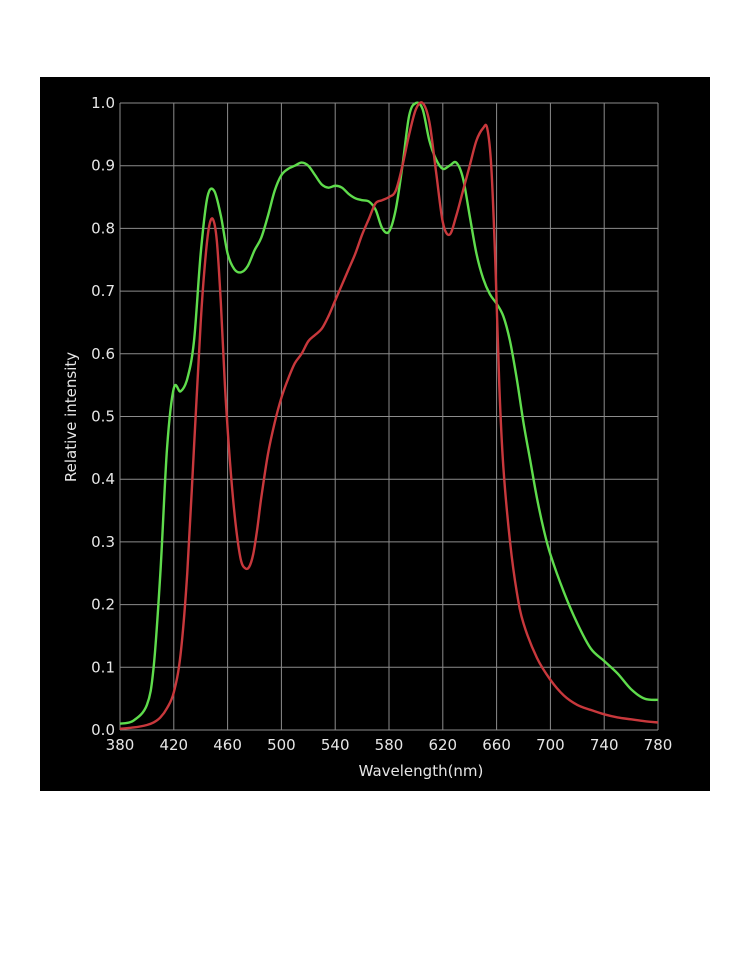 The image size is (748, 955). Describe the element at coordinates (103, 605) in the screenshot. I see `y-tick-label: 0.2` at that location.